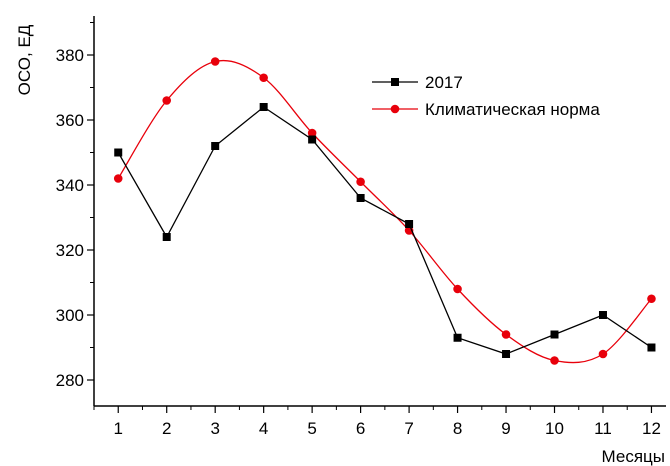  I want to click on x-axis-label: Месяцы, so click(633, 456).